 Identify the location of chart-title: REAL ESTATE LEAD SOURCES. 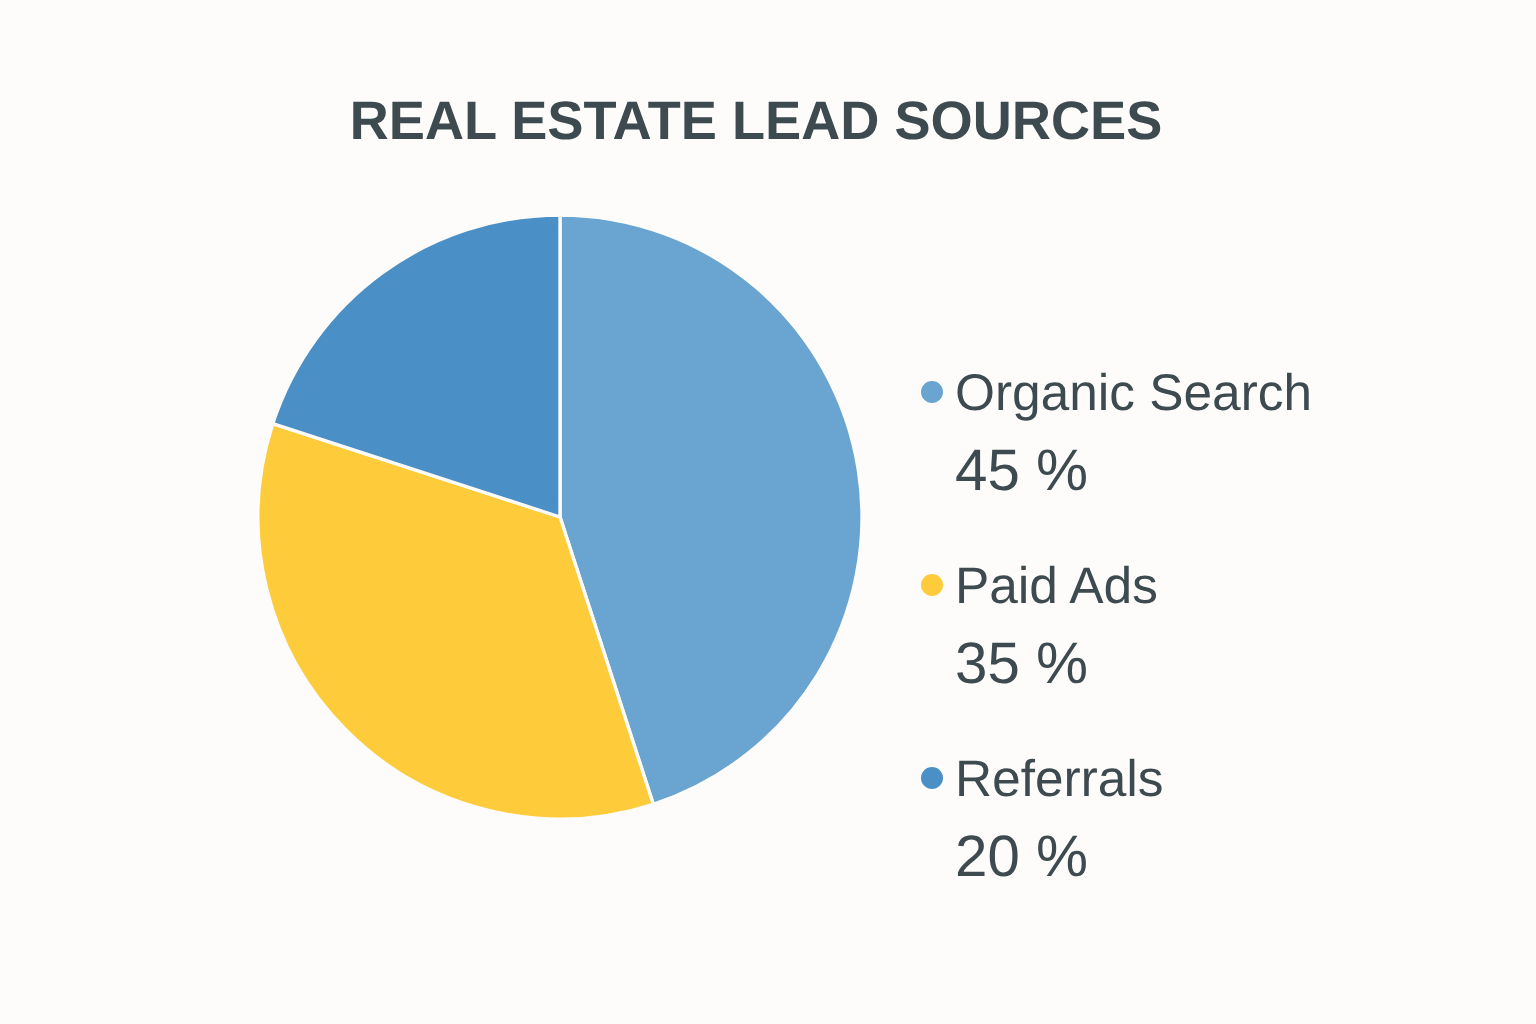
(757, 120).